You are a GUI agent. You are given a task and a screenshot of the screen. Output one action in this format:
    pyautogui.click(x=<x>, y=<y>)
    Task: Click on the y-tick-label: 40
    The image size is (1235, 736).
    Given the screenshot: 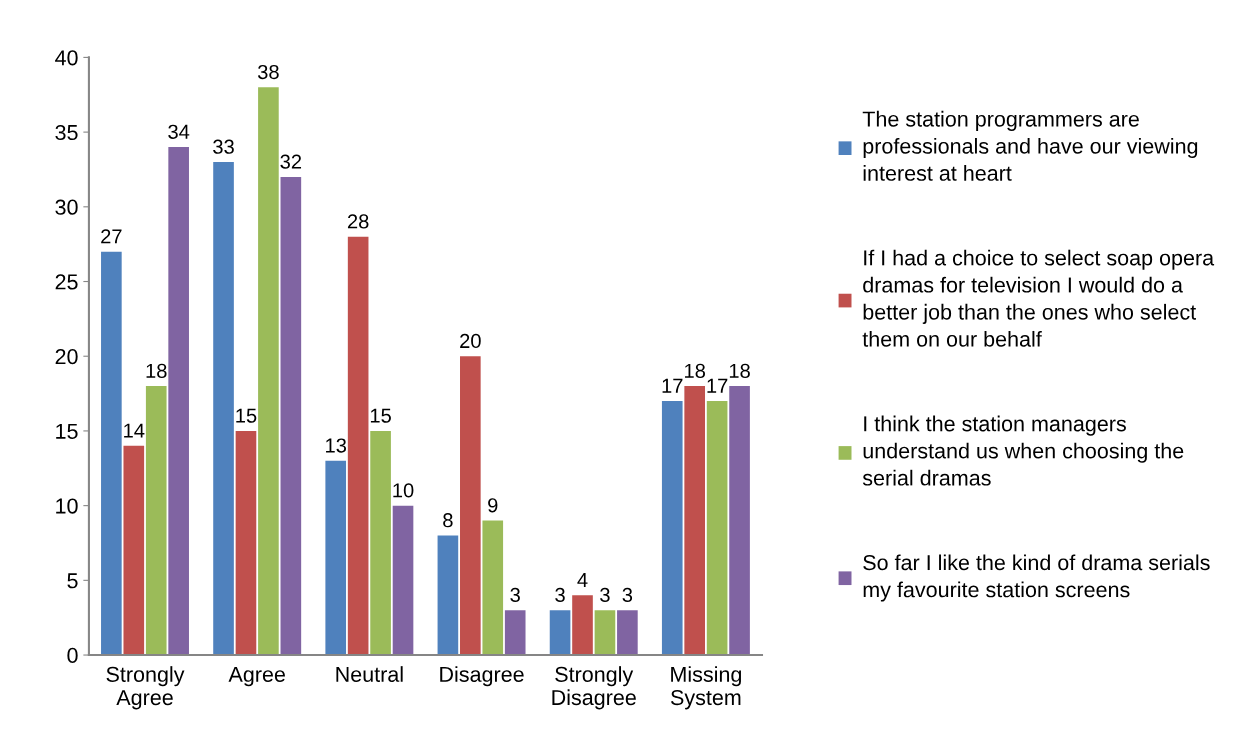 What is the action you would take?
    pyautogui.click(x=66, y=58)
    